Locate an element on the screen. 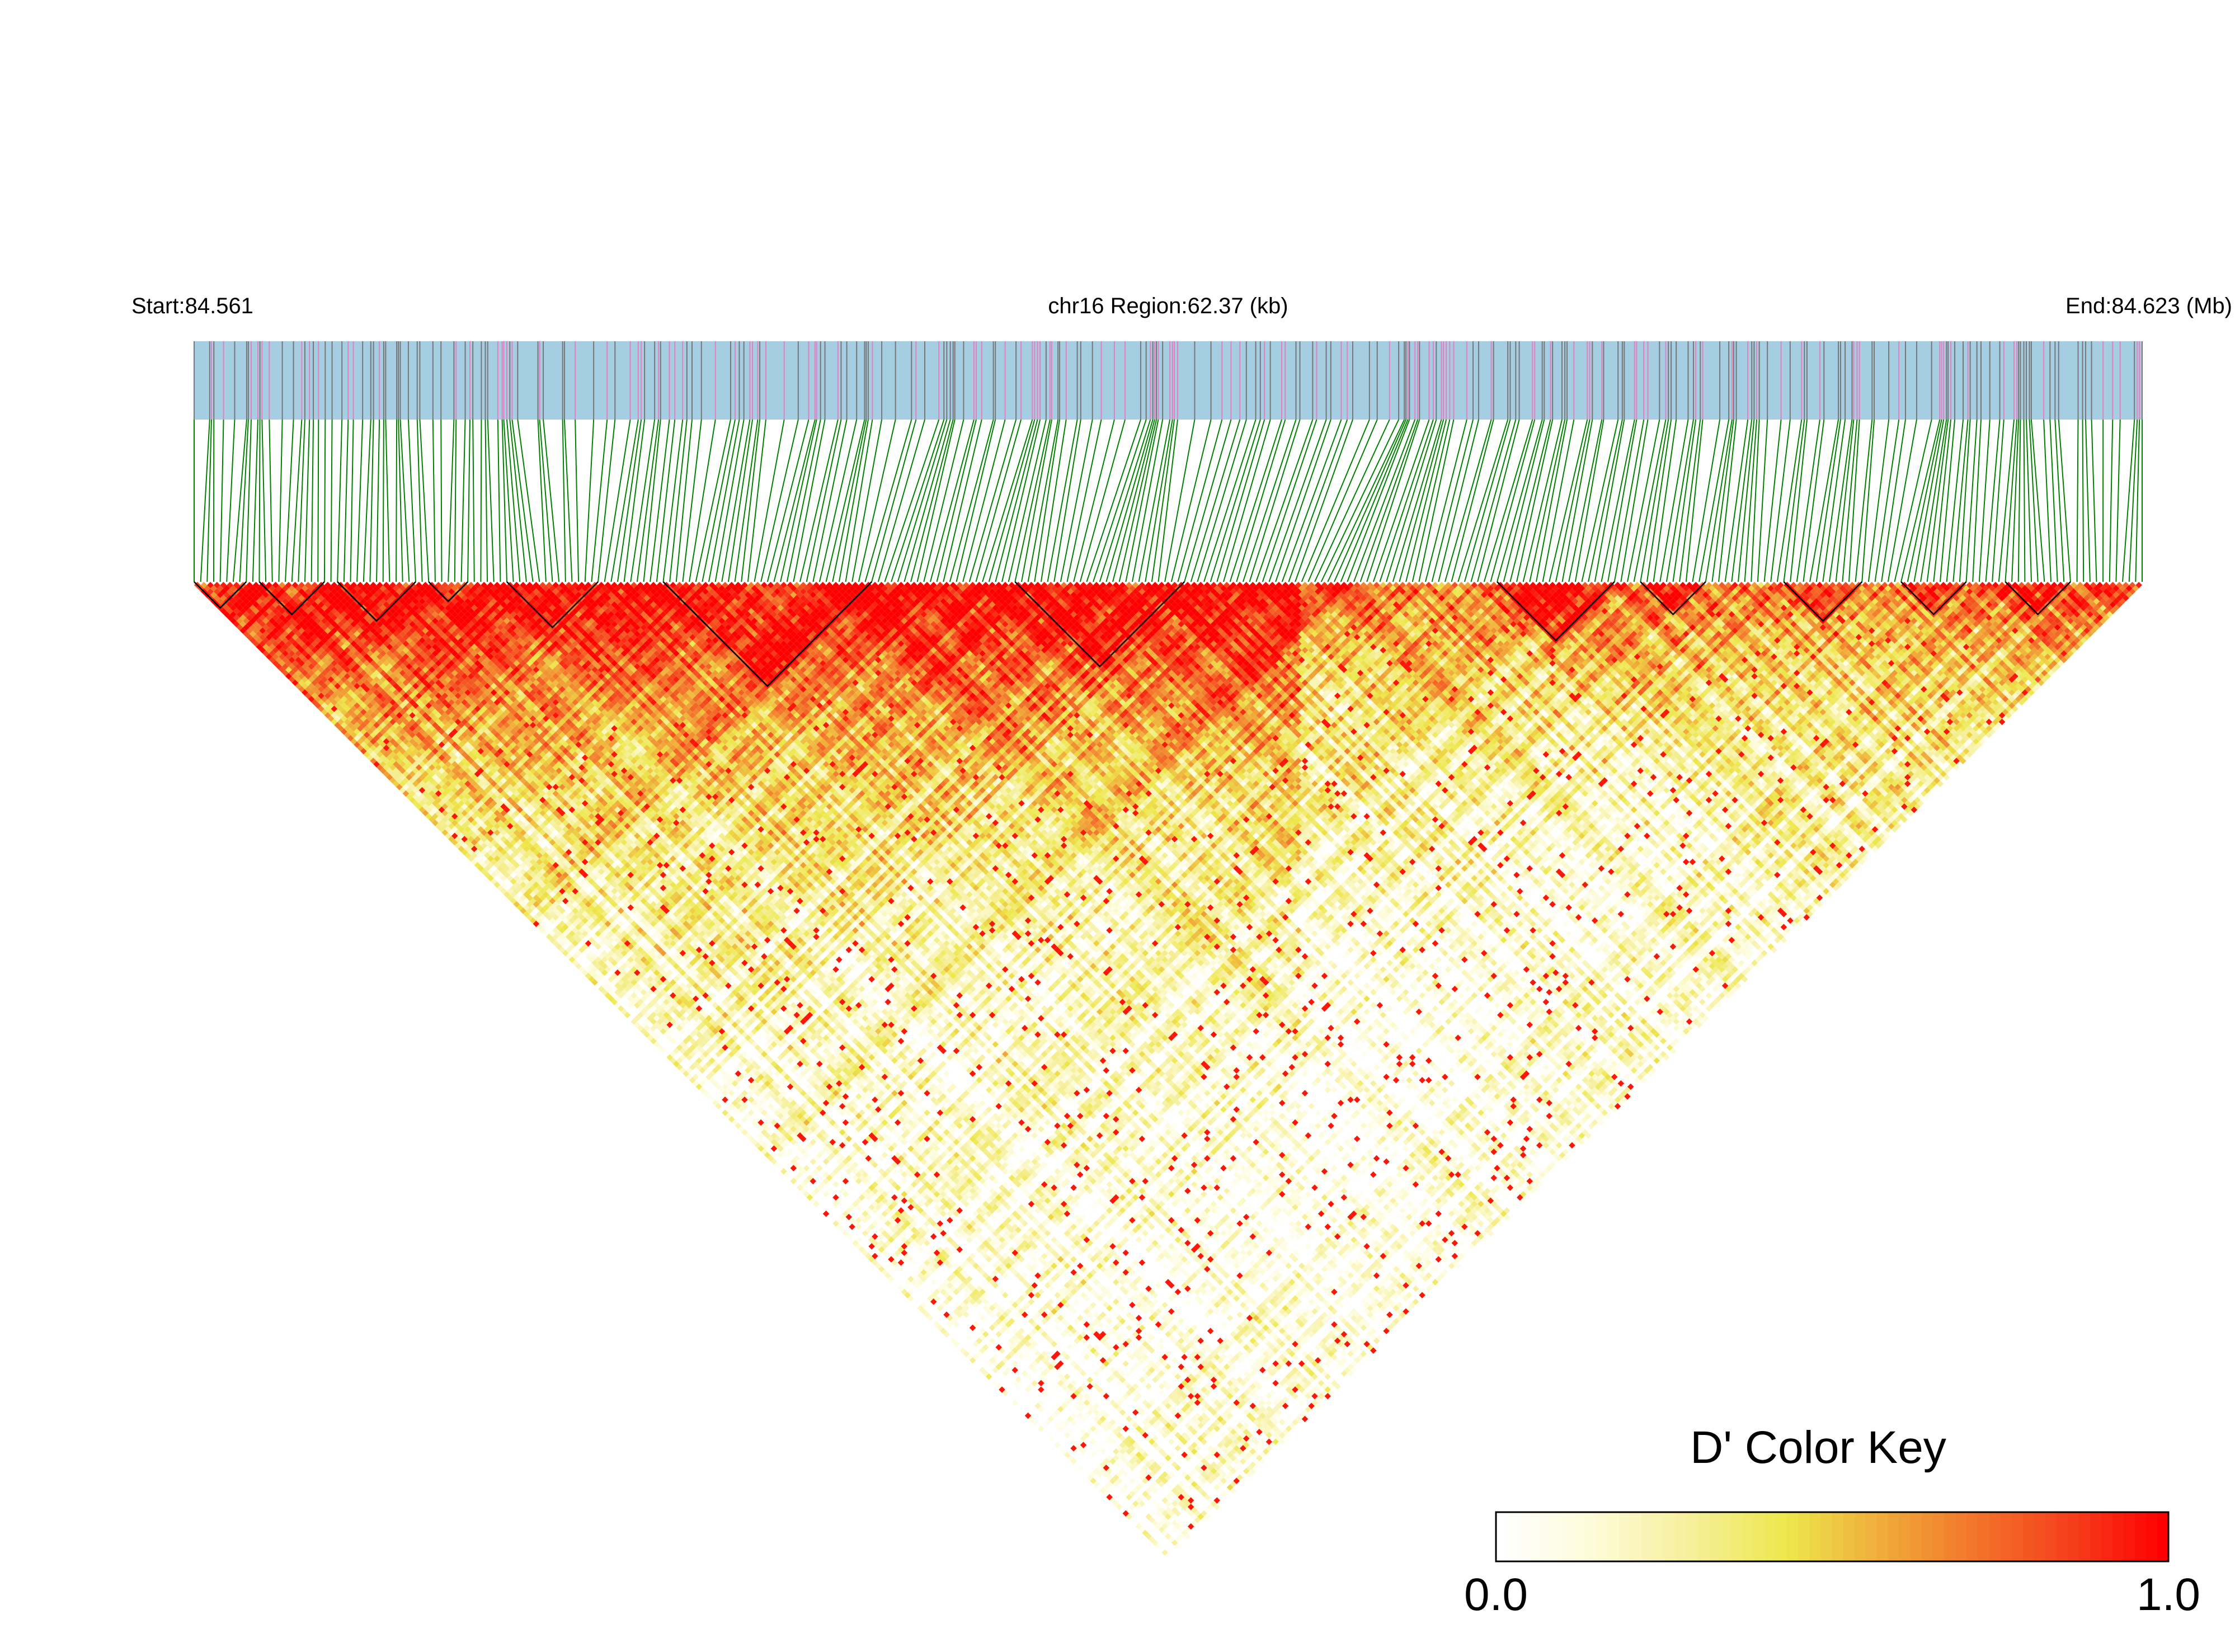 Image resolution: width=2235 pixels, height=1652 pixels. marker-position-track is located at coordinates (1168, 381).